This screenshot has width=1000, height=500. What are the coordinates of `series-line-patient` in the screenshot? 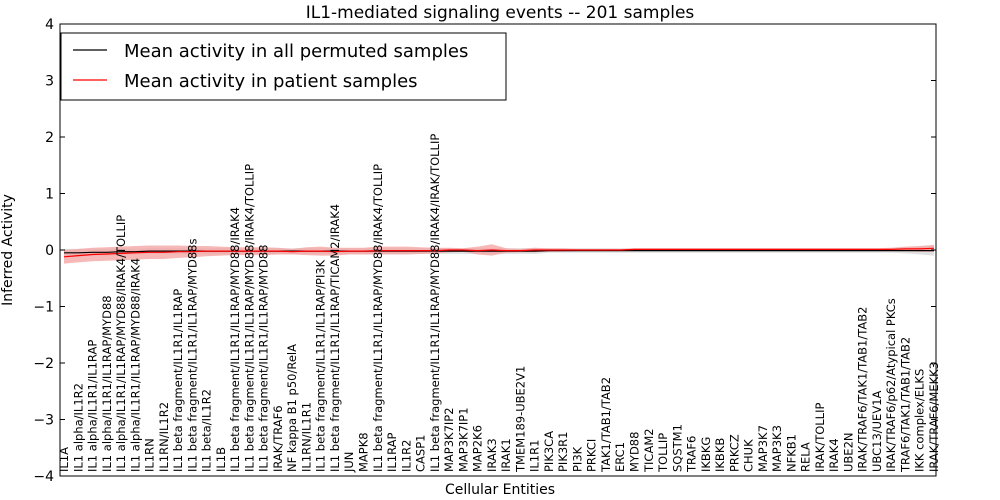 It's located at (499, 252).